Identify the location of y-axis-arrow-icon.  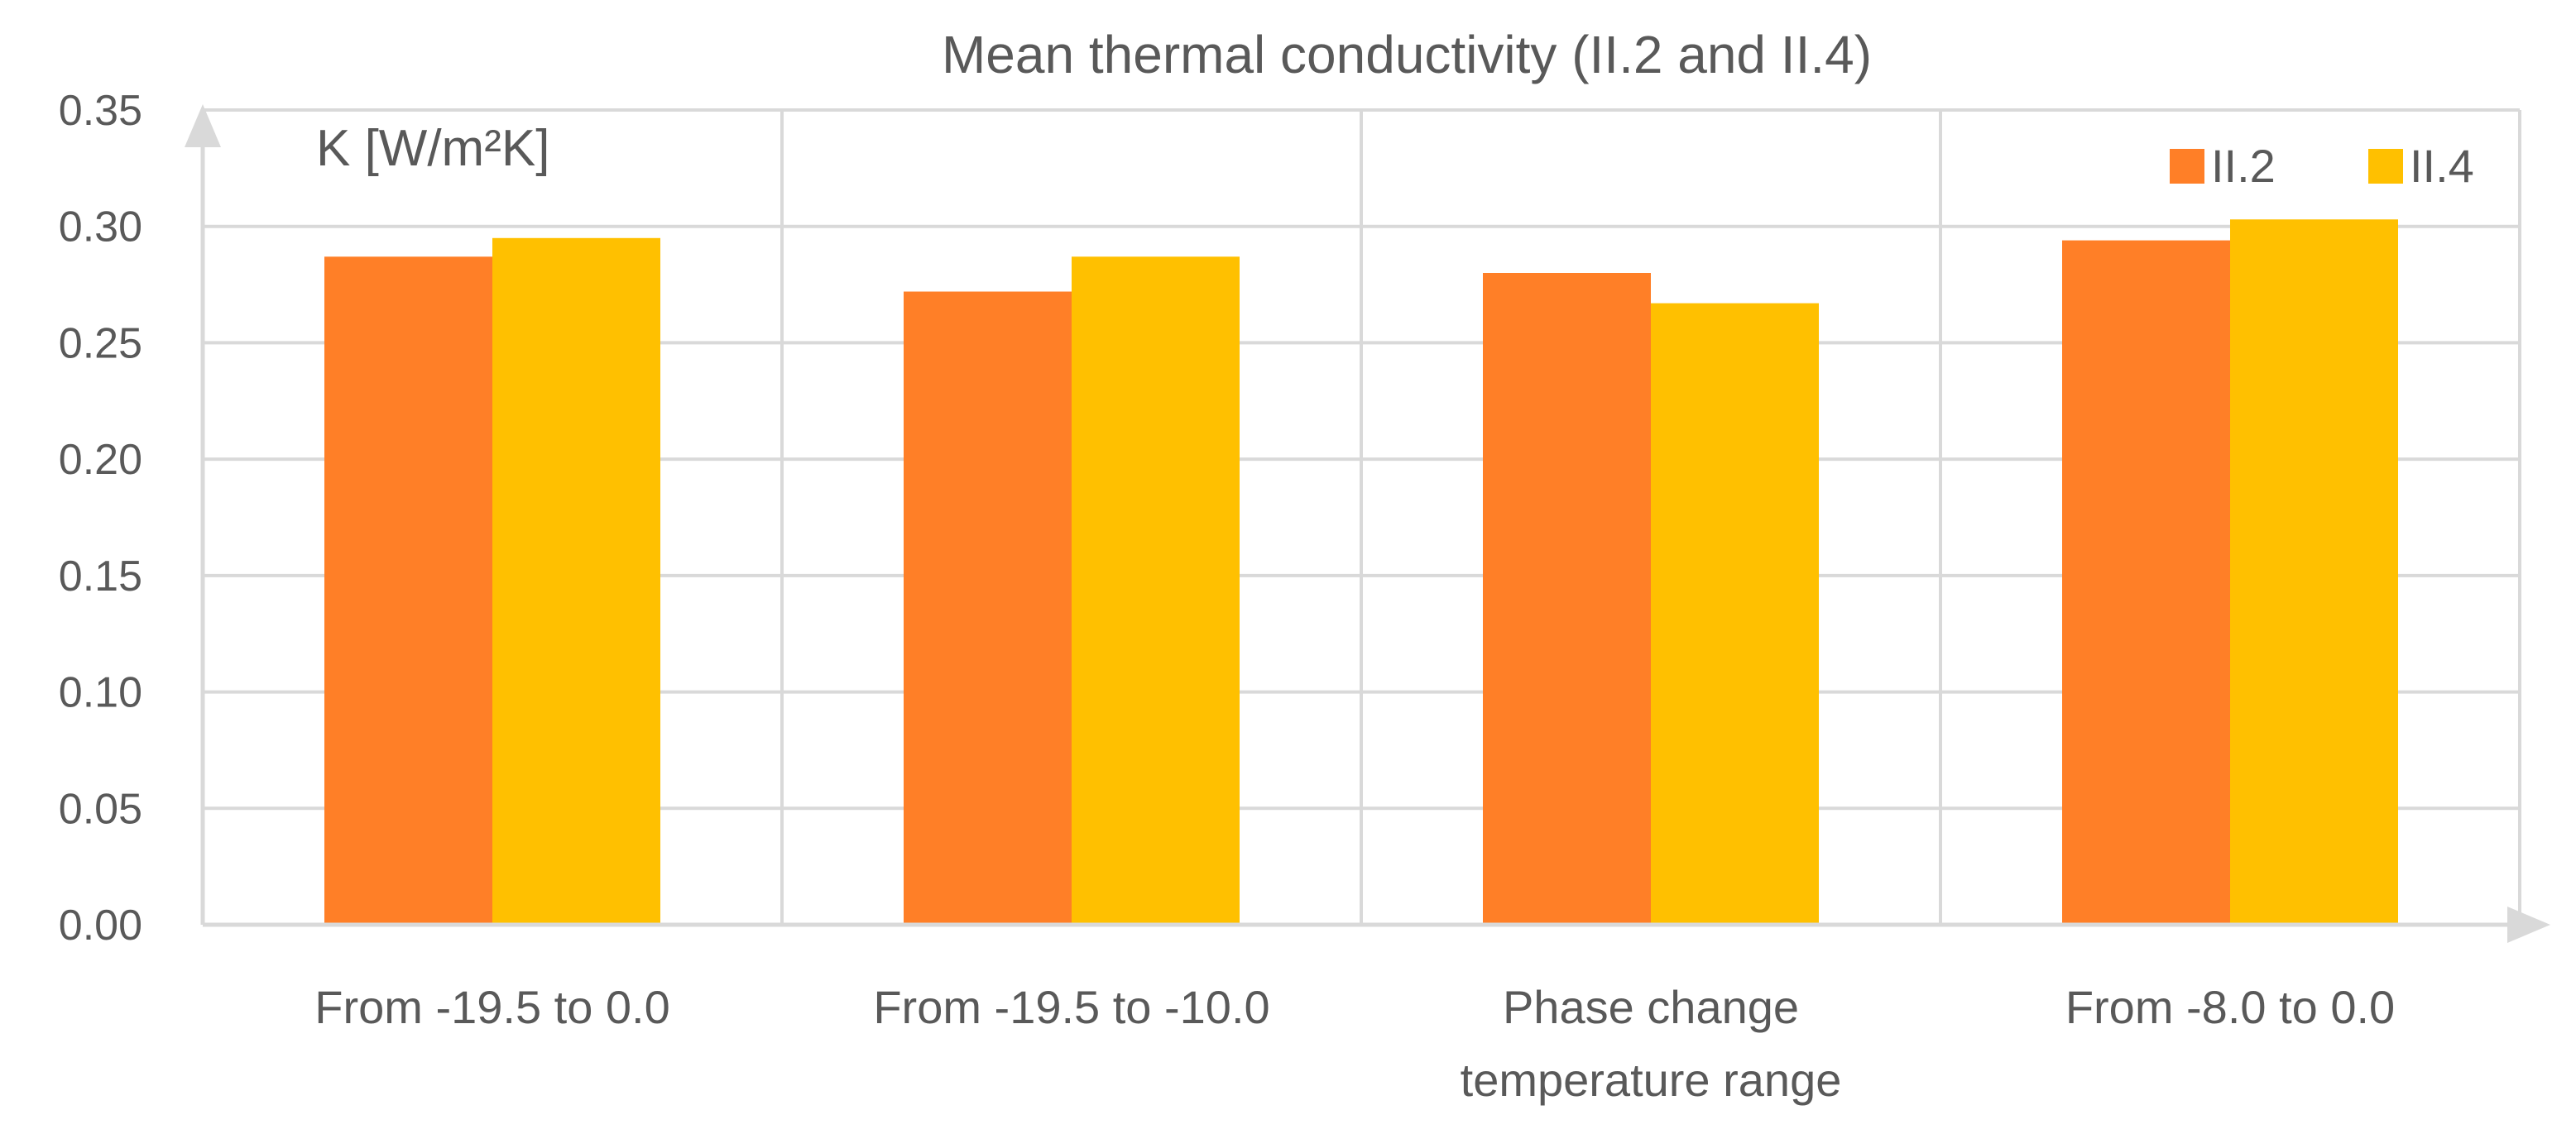
(203, 125).